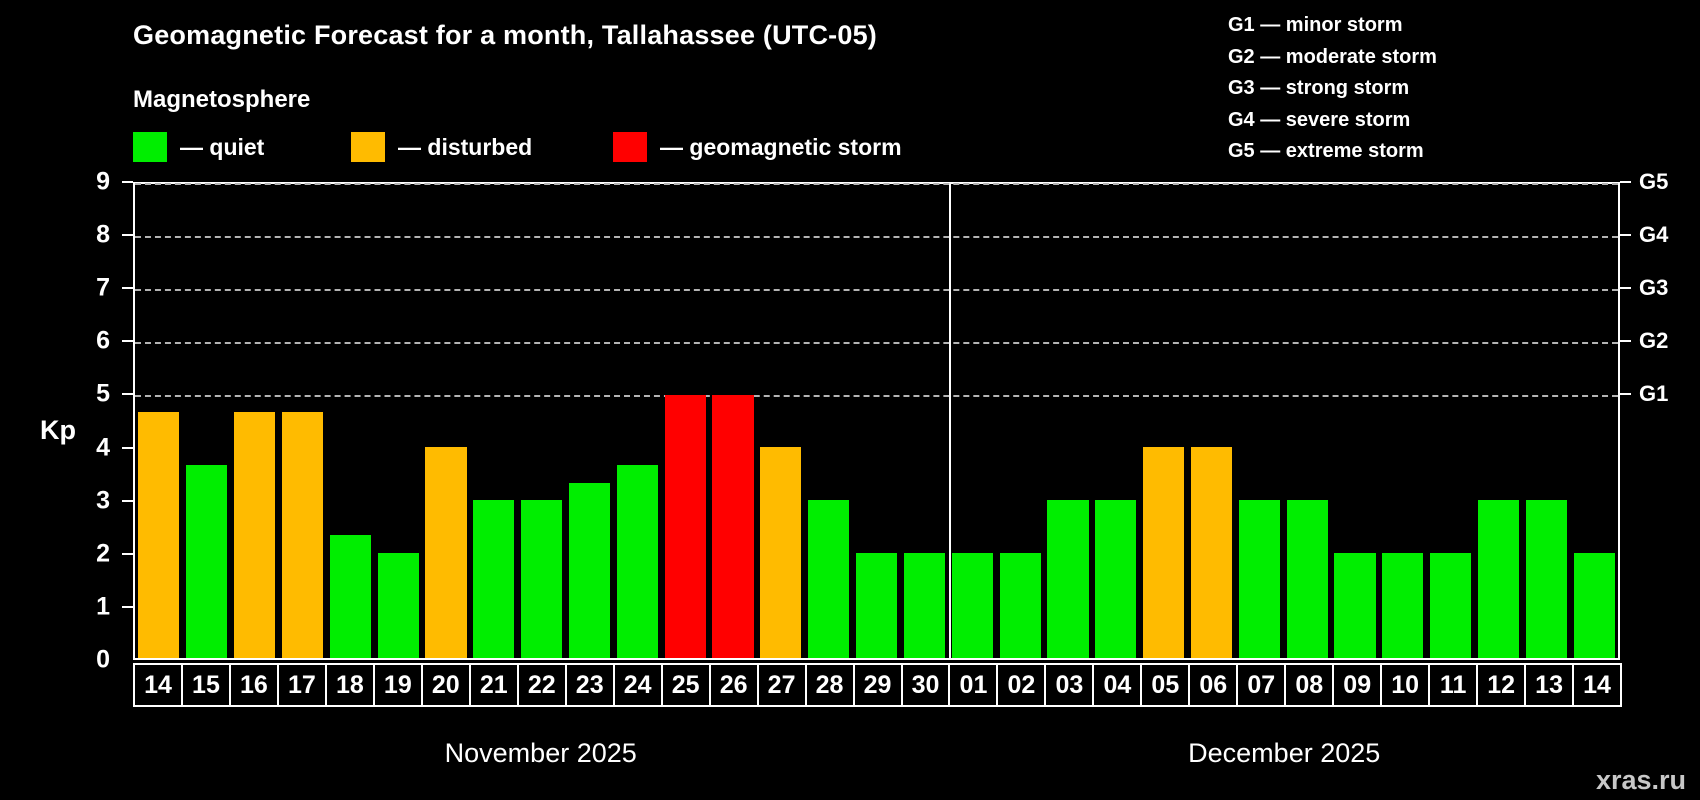  I want to click on g-label-G1: G1, so click(1654, 394).